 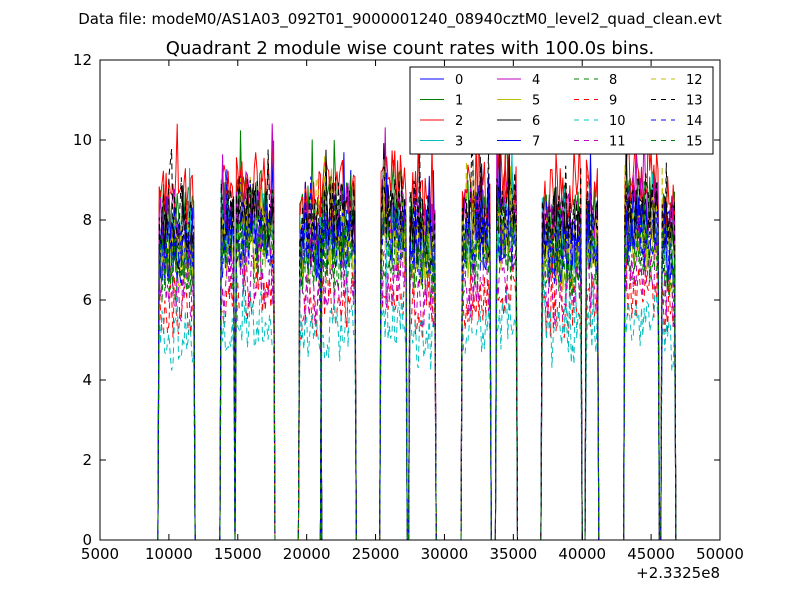 I want to click on x-tick-label: 40000, so click(x=582, y=554).